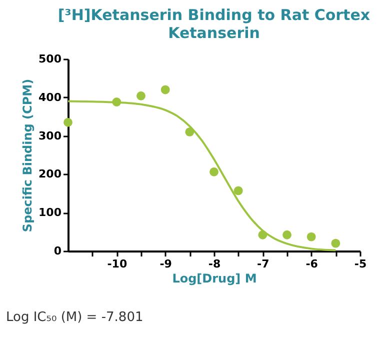  Describe the element at coordinates (214, 264) in the screenshot. I see `x-tick-label: -8` at that location.